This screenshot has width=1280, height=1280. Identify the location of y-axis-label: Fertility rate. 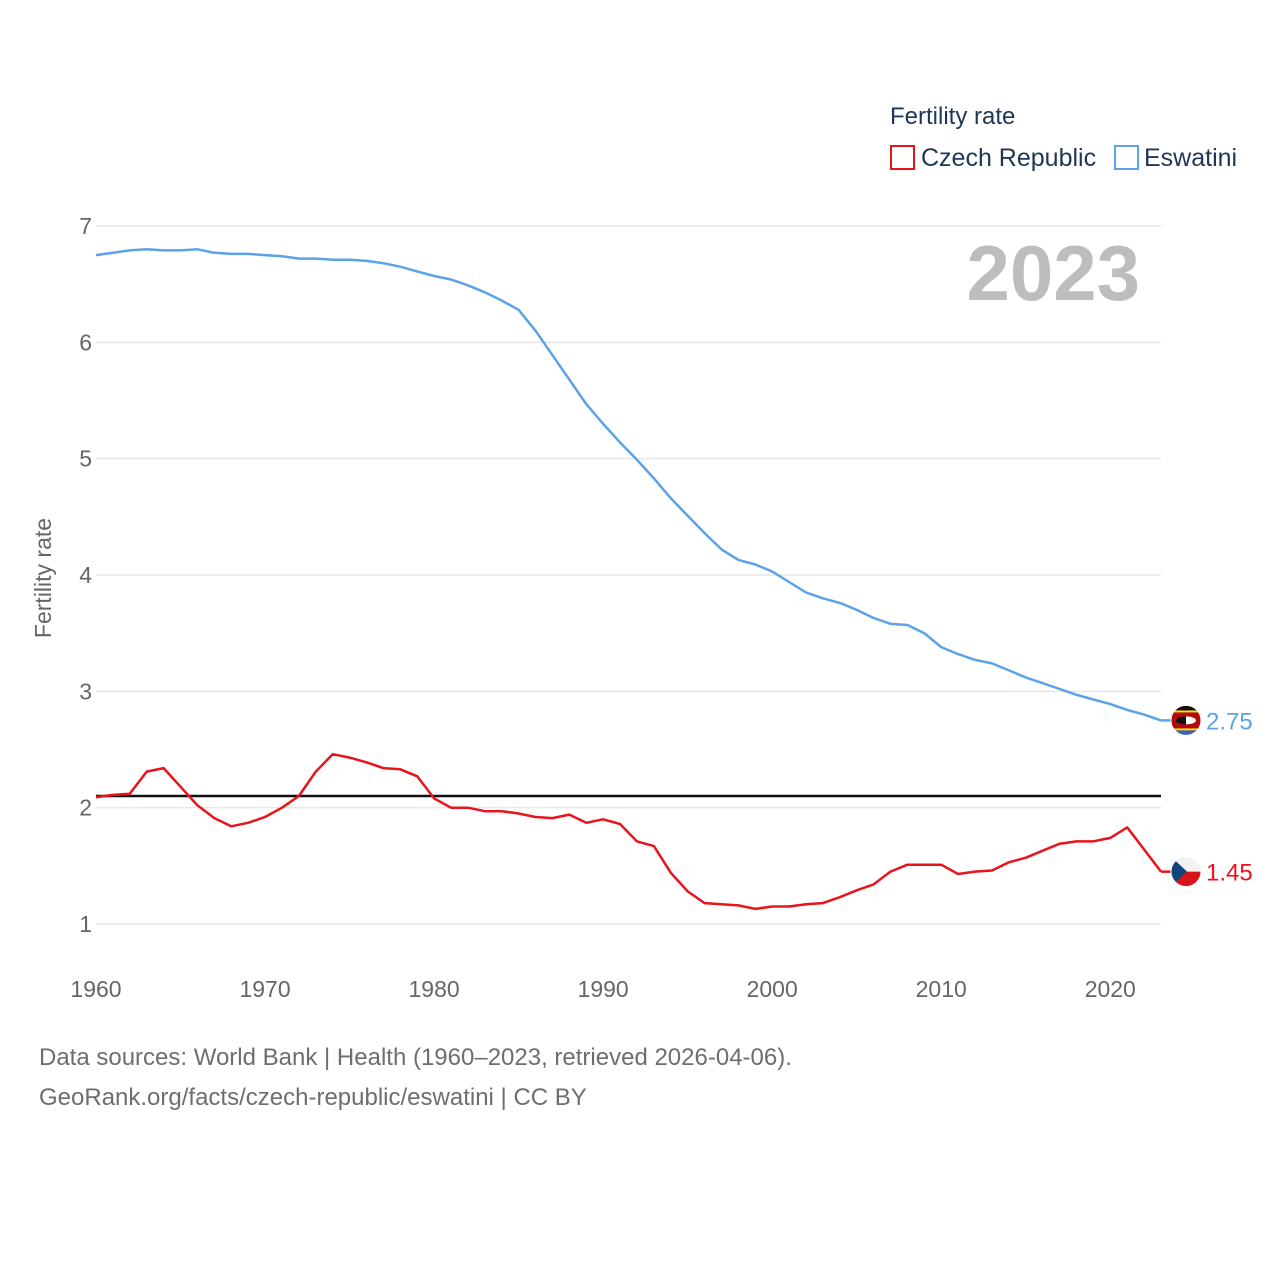
(43, 578).